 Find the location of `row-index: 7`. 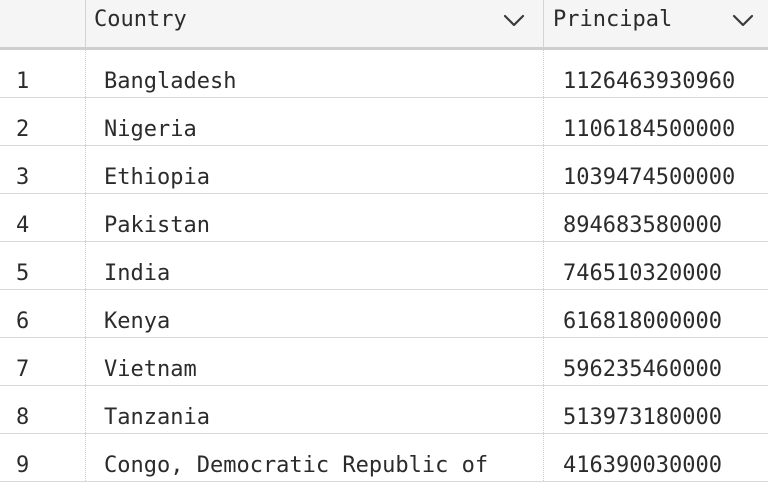

row-index: 7 is located at coordinates (43, 361).